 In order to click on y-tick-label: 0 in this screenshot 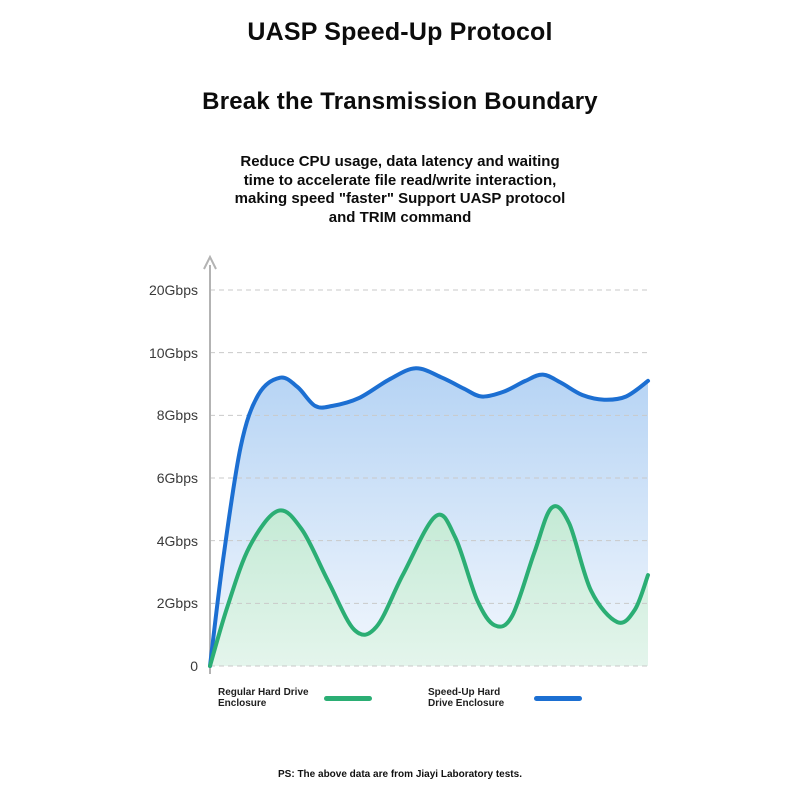, I will do `click(194, 666)`.